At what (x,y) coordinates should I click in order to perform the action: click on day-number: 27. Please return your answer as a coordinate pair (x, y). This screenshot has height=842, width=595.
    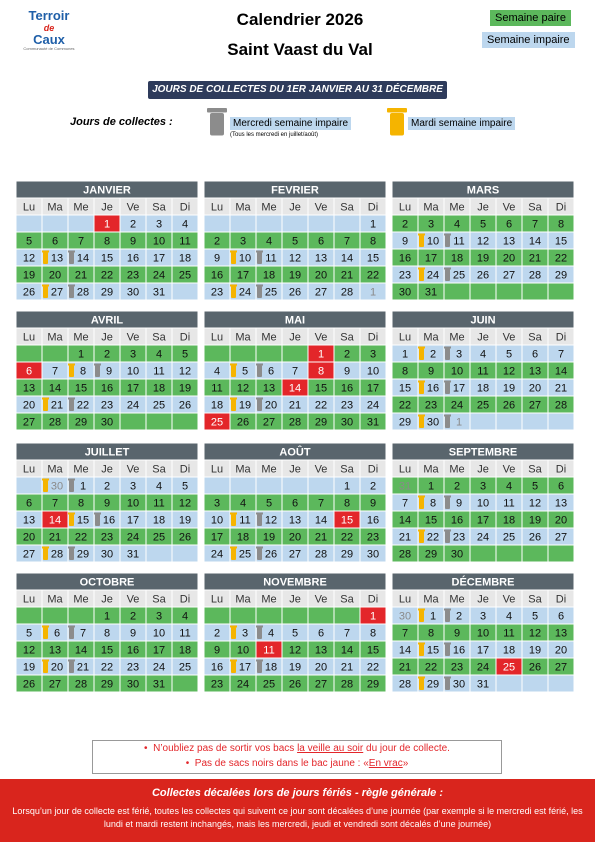
    Looking at the image, I should click on (29, 422).